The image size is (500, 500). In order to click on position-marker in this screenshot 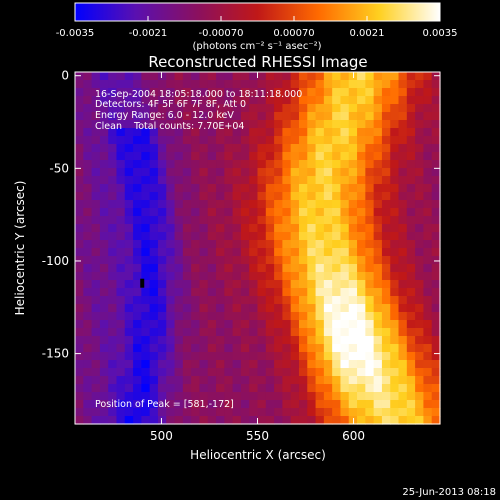, I will do `click(142, 283)`.